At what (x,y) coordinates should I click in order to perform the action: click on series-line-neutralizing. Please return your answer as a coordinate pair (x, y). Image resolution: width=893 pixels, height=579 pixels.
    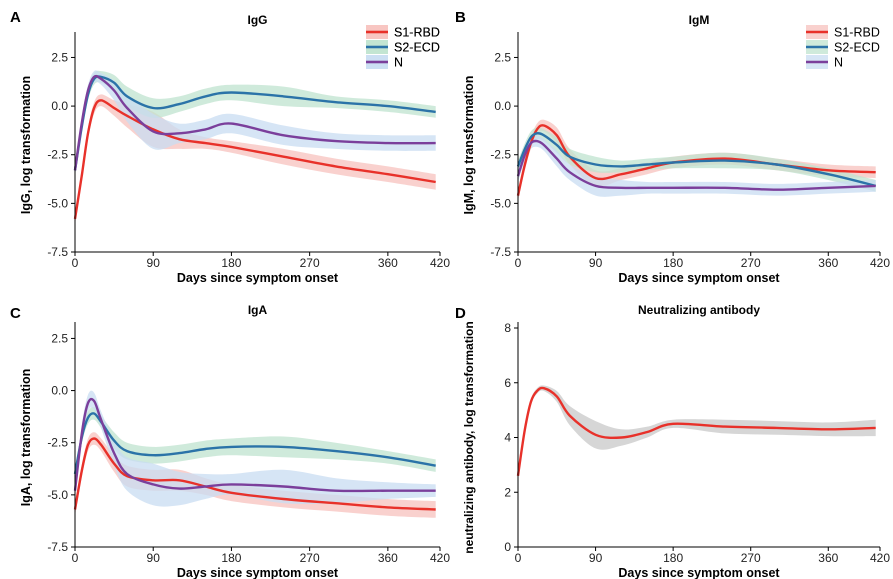
    Looking at the image, I should click on (696, 431).